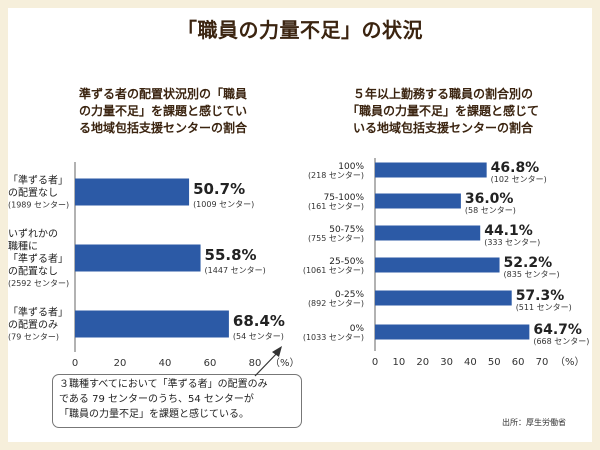  Describe the element at coordinates (23, 246) in the screenshot. I see `left-category-label: 職種に` at that location.